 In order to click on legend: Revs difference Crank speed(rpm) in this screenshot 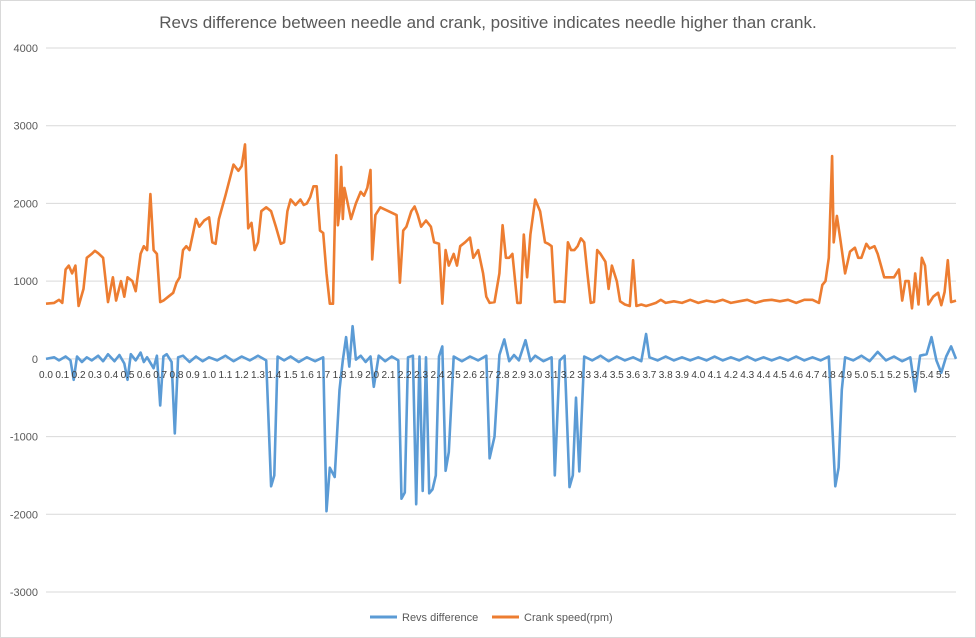, I will do `click(491, 618)`.